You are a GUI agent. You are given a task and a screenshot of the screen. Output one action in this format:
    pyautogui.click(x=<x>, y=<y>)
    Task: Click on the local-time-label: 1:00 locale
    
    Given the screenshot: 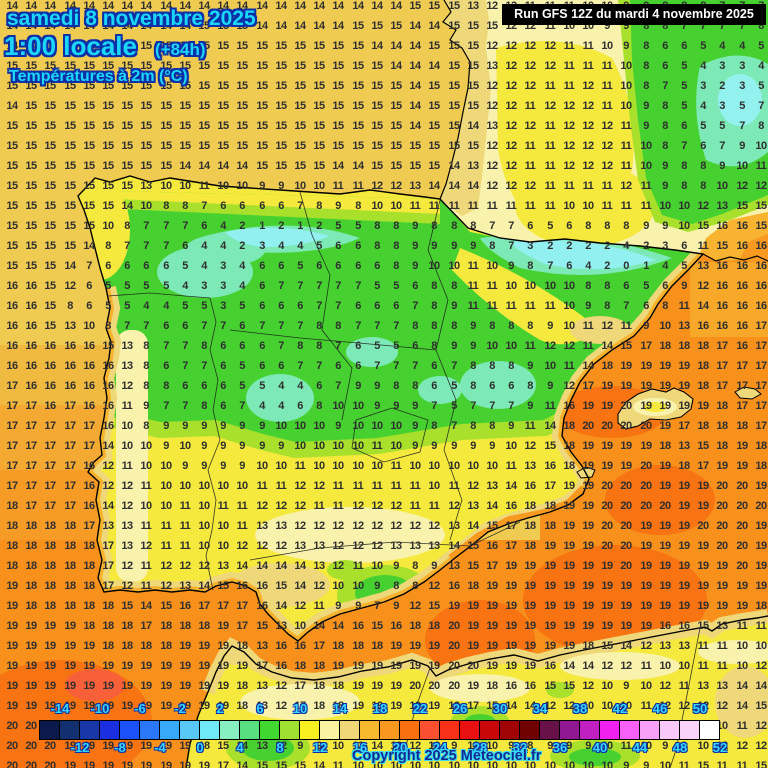 What is the action you would take?
    pyautogui.click(x=70, y=46)
    